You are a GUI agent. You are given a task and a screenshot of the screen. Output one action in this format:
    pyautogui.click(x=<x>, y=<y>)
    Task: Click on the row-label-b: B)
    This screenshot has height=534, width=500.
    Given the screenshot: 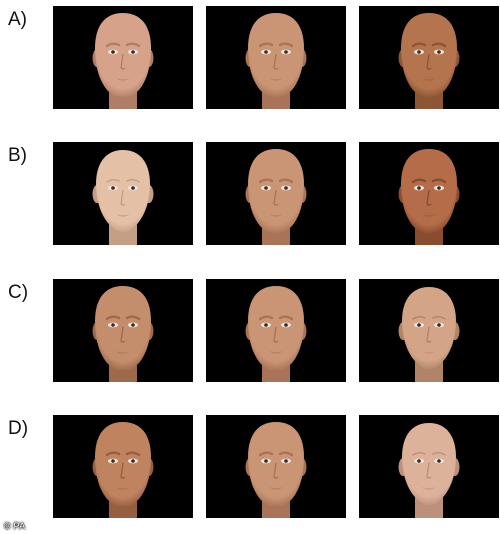 What is the action you would take?
    pyautogui.click(x=17, y=155)
    